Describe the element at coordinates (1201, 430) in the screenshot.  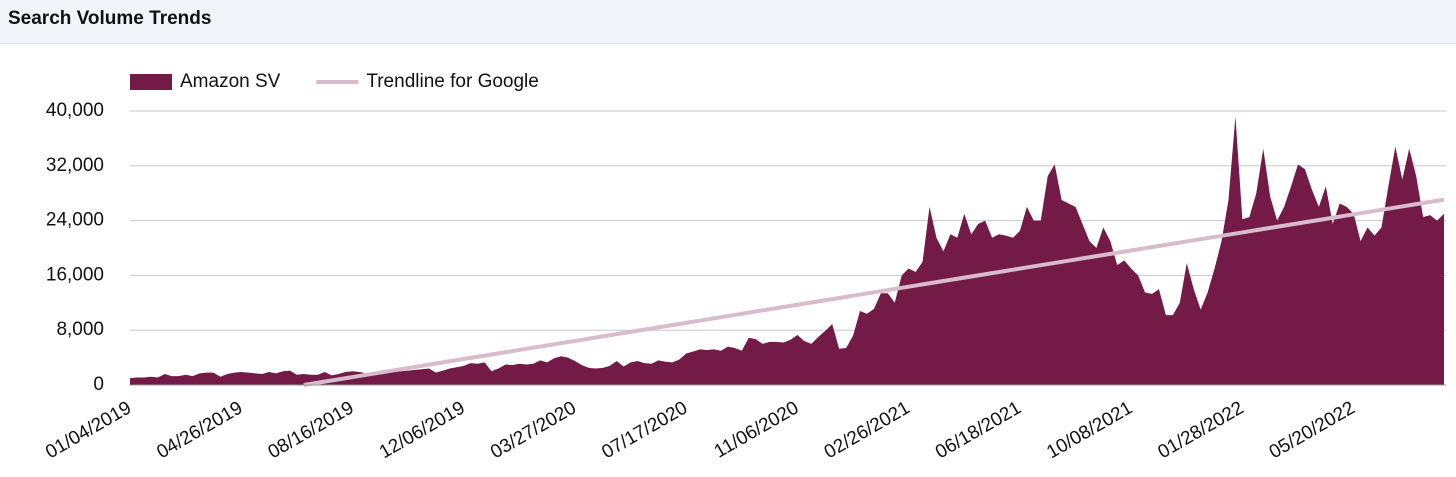
I see `x-tick-label: 01/28/2022` at that location.